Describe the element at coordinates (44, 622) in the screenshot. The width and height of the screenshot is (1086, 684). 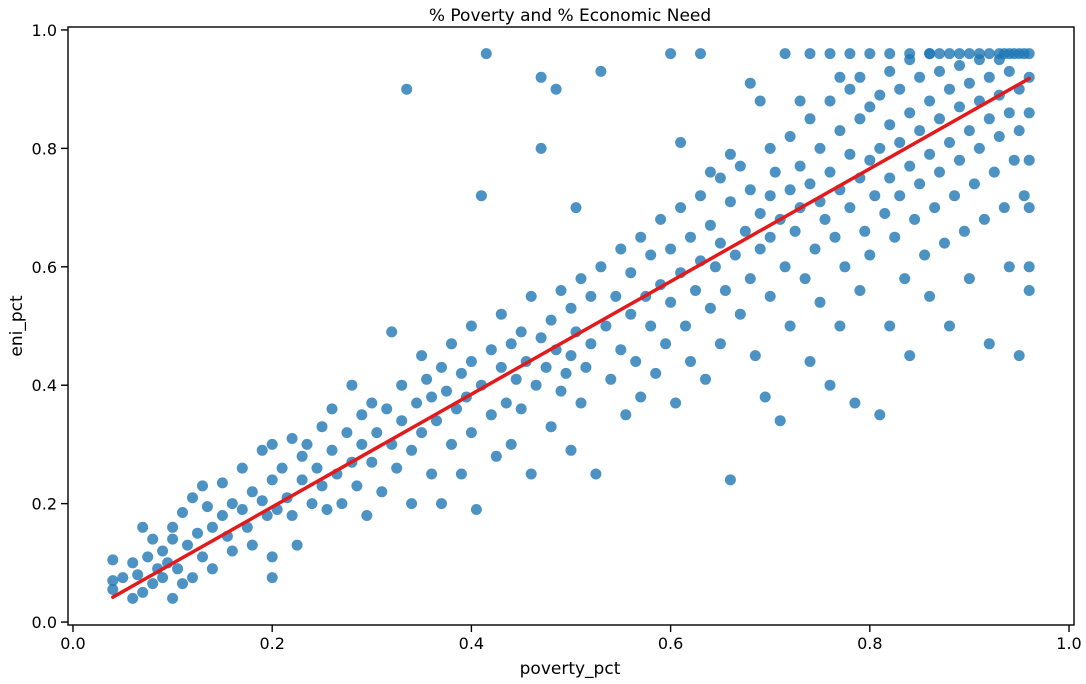
I see `y-tick-label: 0.0` at that location.